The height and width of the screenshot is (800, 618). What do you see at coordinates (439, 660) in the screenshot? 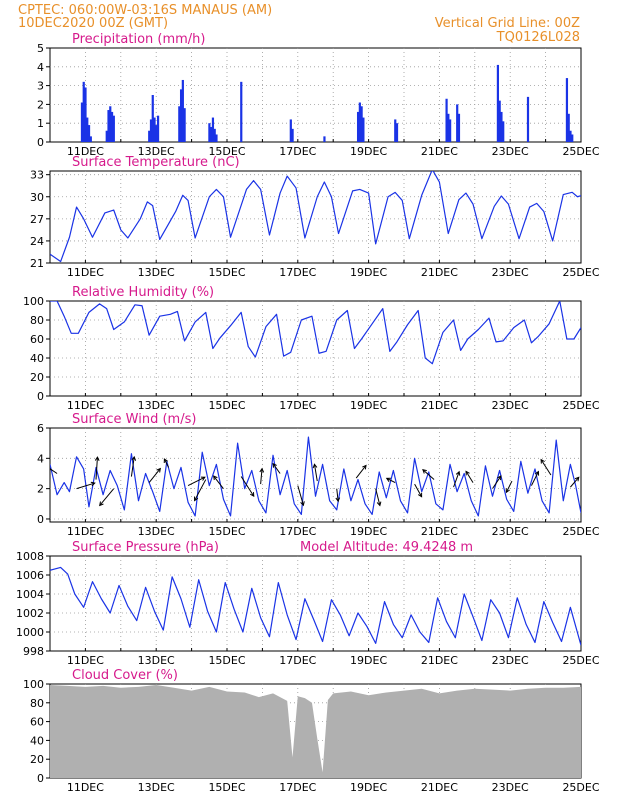
I see `pres-xtick-label: 21DEC` at bounding box center [439, 660].